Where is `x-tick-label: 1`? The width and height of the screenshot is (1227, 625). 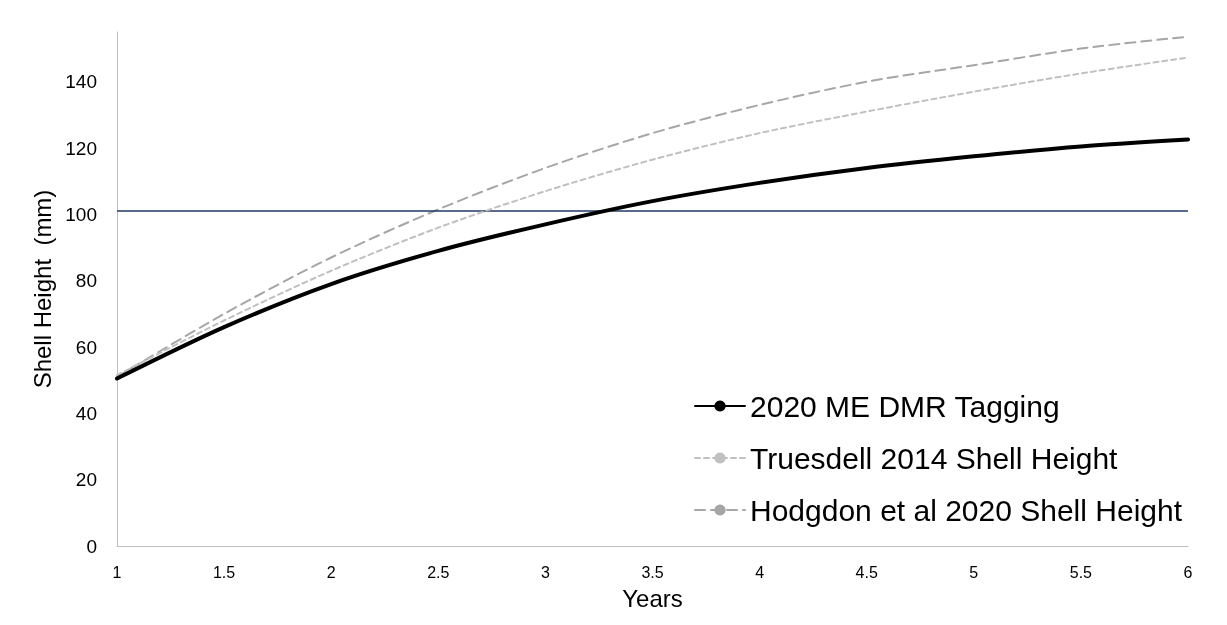 x-tick-label: 1 is located at coordinates (117, 572).